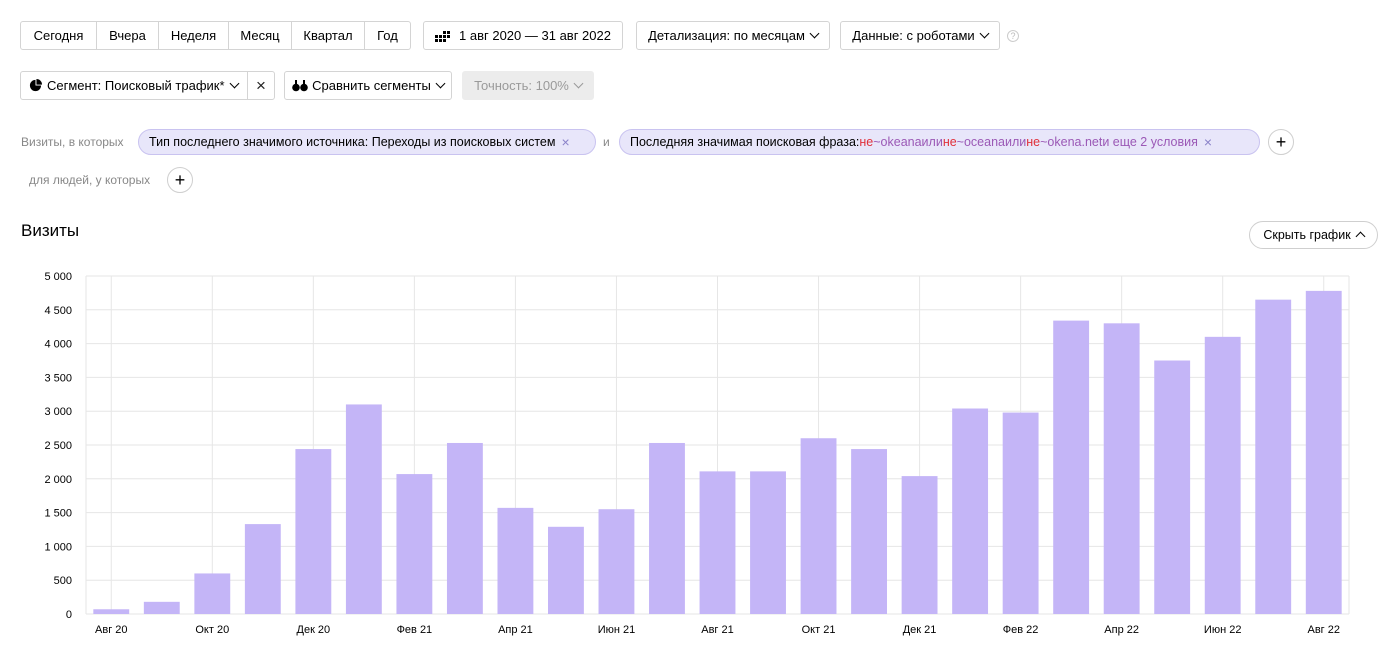 The image size is (1381, 664). What do you see at coordinates (58, 311) in the screenshot?
I see `y-tick-label: 4 500` at bounding box center [58, 311].